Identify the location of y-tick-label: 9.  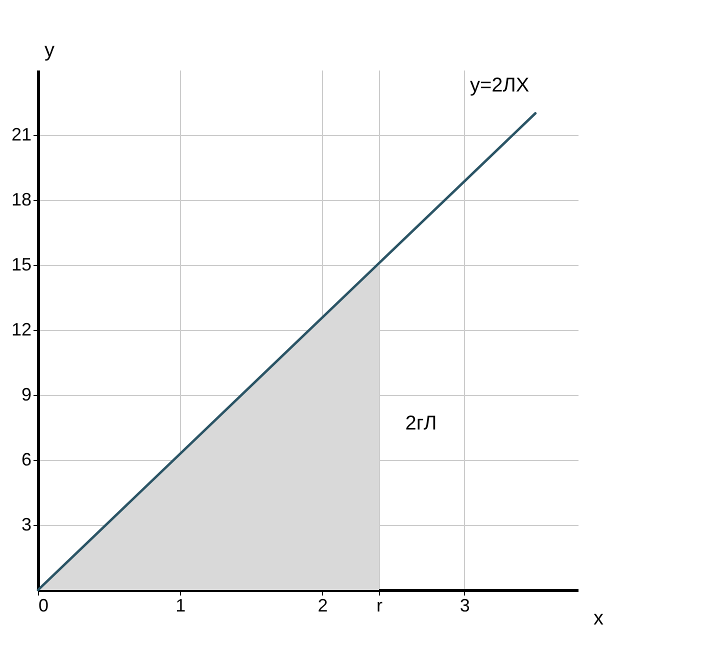
(26, 394).